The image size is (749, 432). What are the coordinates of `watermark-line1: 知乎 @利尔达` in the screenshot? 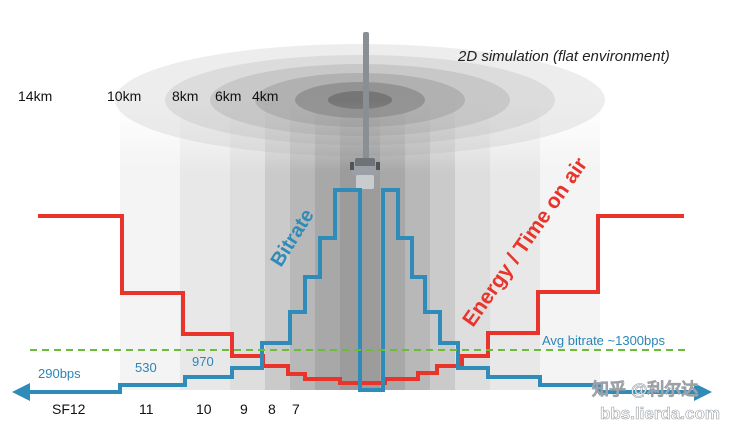 It's located at (644, 389).